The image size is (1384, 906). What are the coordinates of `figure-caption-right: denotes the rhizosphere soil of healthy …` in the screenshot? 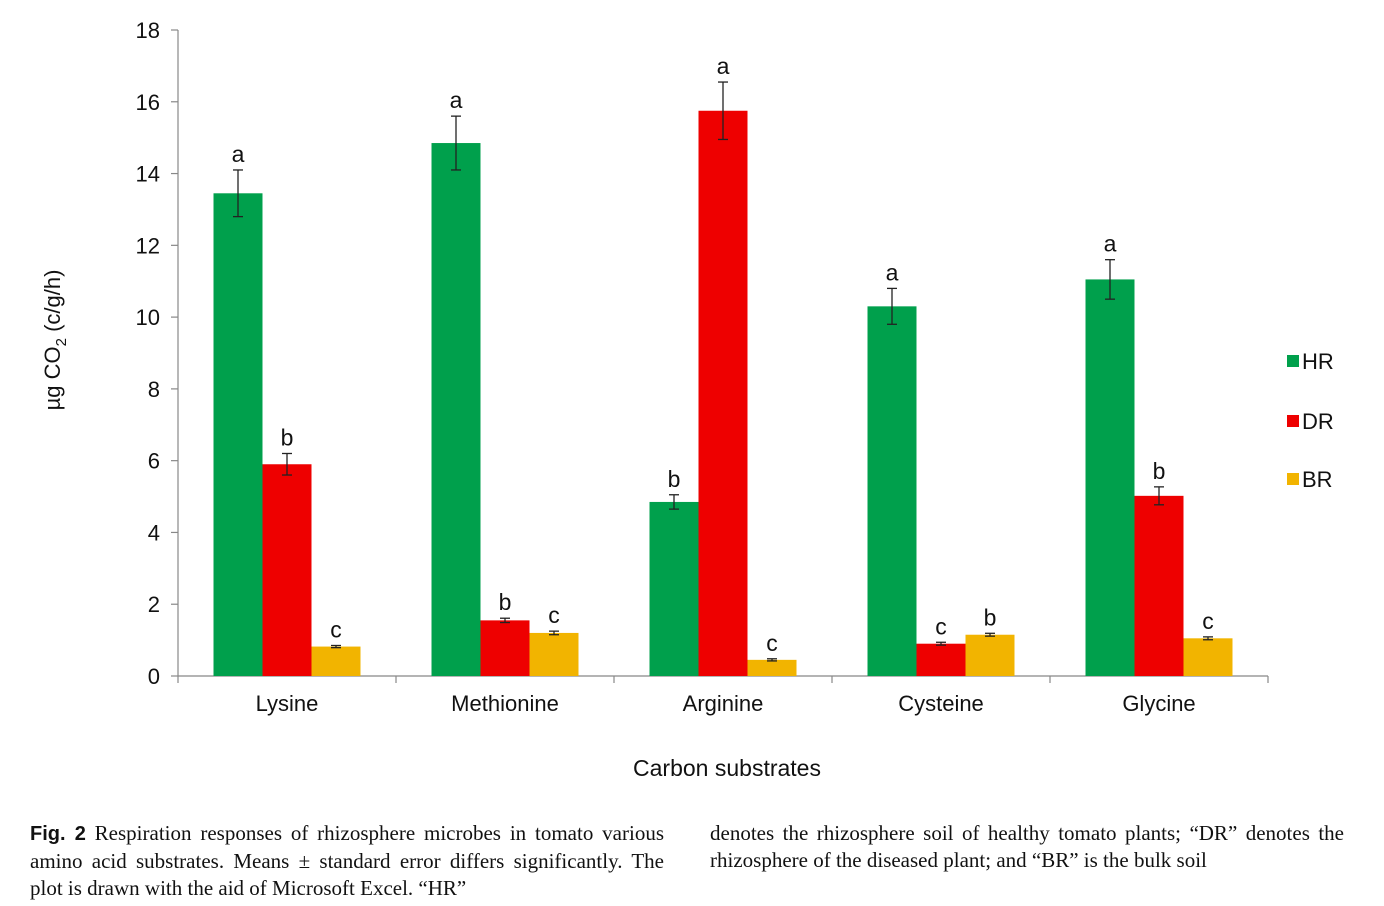 It's located at (1027, 847).